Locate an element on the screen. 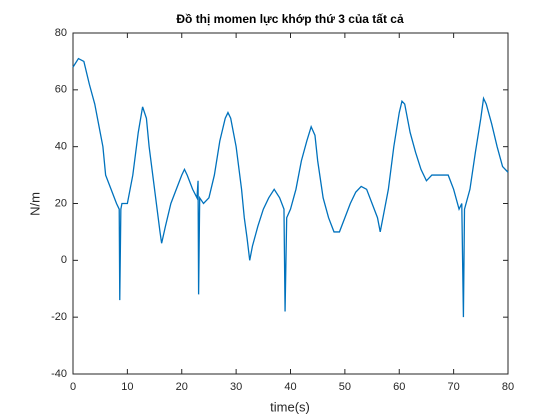  x-tick-label: 0 is located at coordinates (73, 387).